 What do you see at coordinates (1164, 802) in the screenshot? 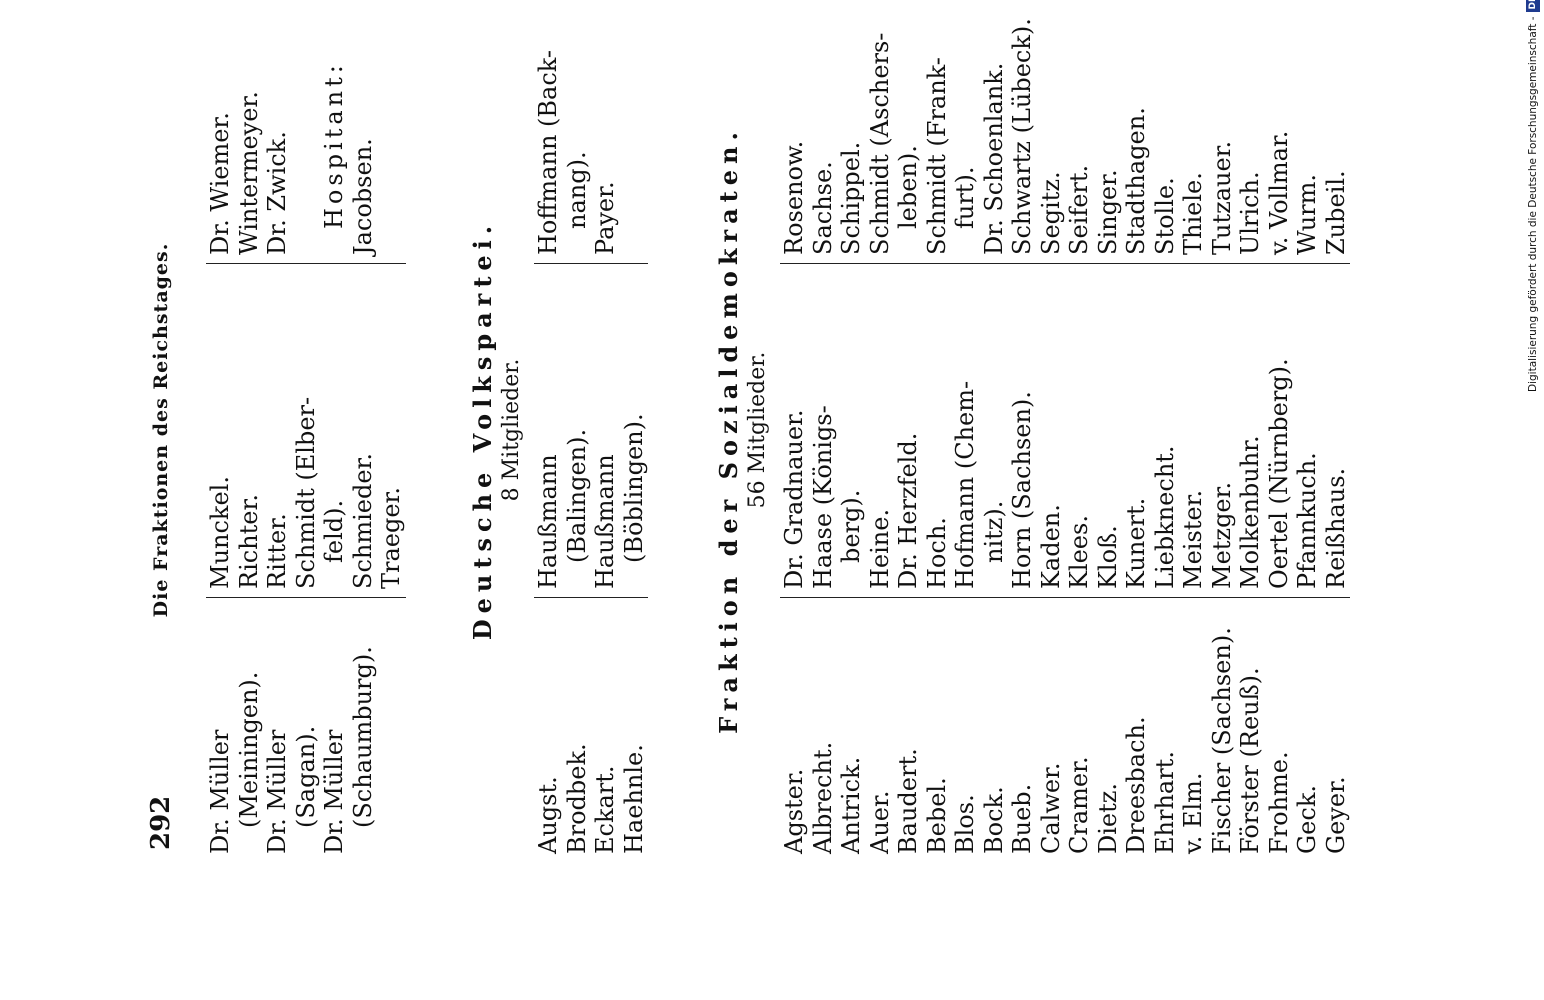
I see `member-entry: Ehrhart.` at bounding box center [1164, 802].